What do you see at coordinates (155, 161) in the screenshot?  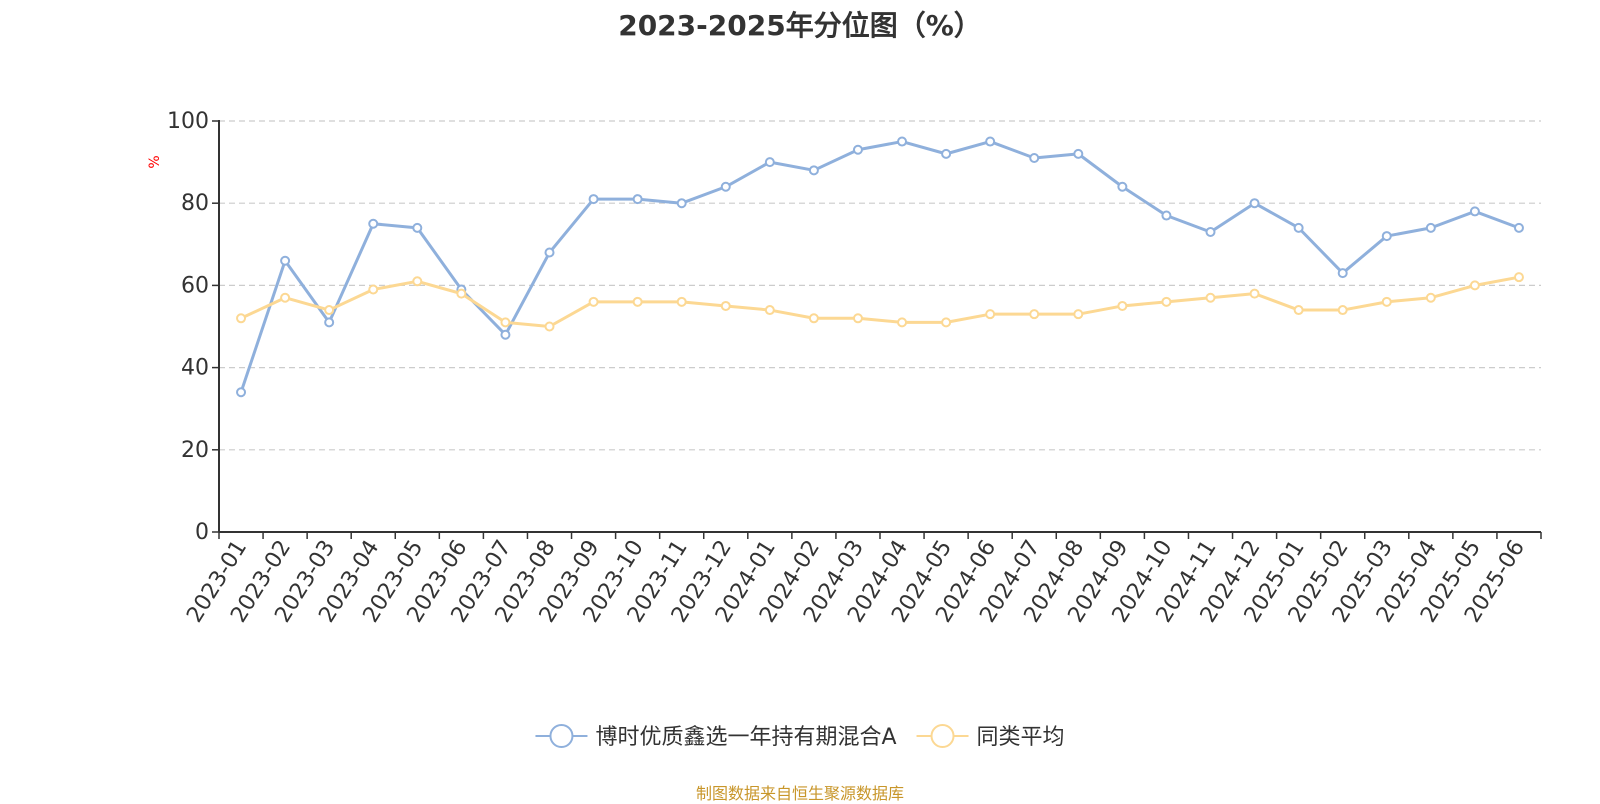 I see `y-axis-label: %` at bounding box center [155, 161].